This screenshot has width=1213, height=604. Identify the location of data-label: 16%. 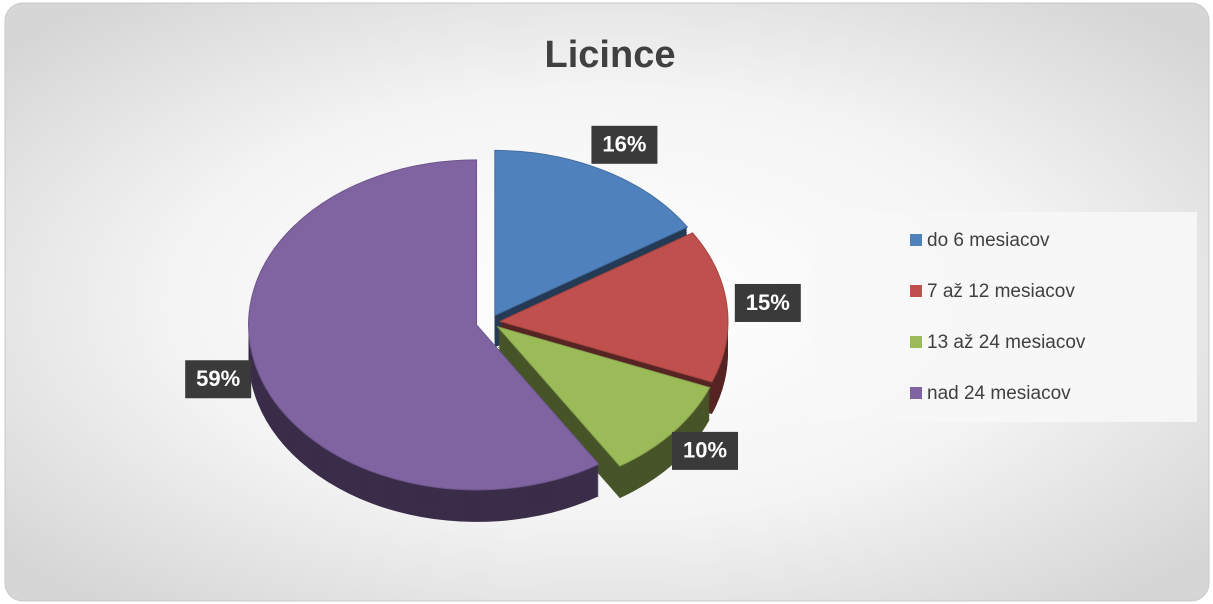
(624, 144).